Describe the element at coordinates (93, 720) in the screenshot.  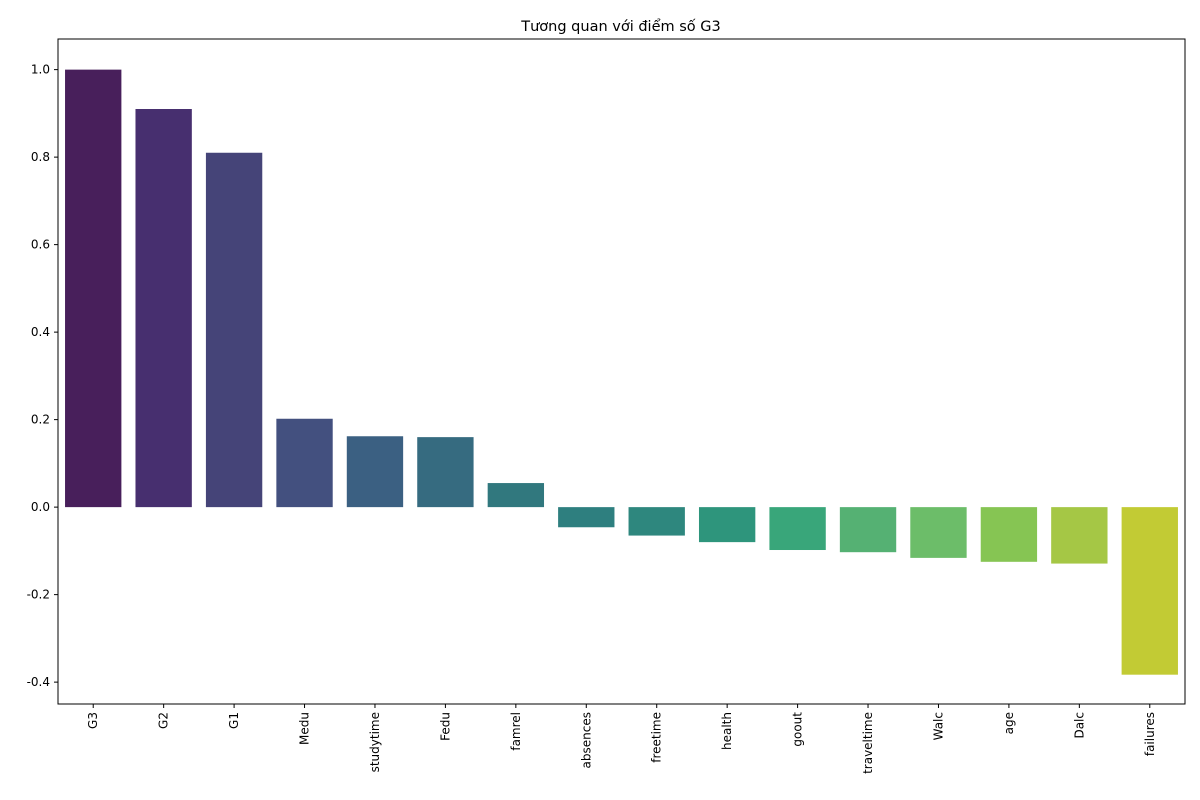
I see `x-tick-label: G3` at that location.